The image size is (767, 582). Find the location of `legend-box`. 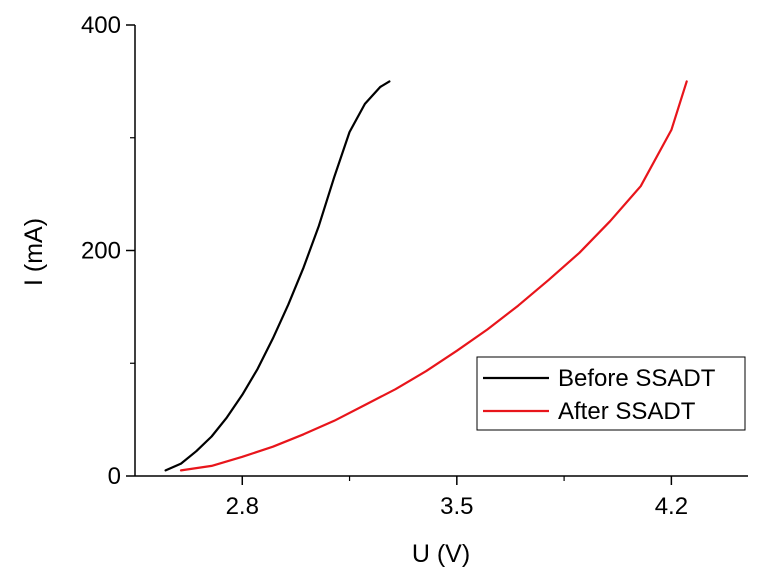

legend-box is located at coordinates (611, 393).